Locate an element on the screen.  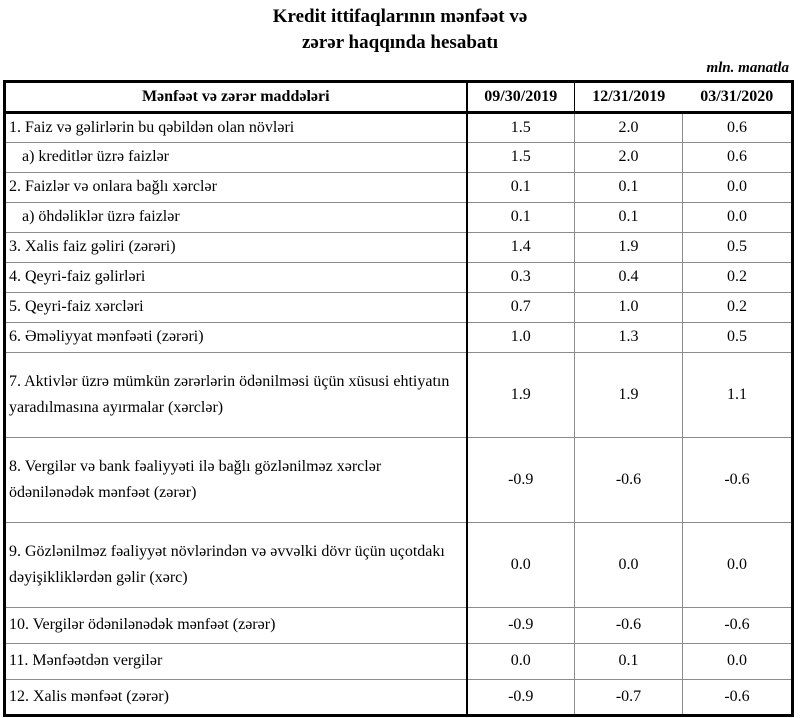
table-row: a) kreditlər üzrə faizlər 1.5 2.0 0.6 is located at coordinates (398, 157).